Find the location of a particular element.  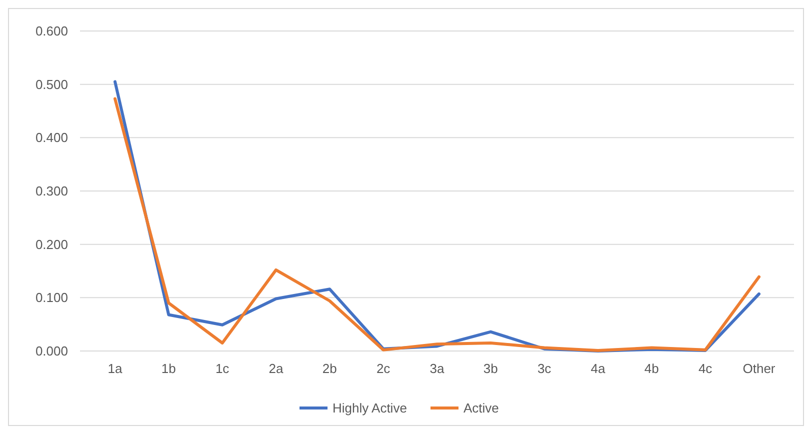

y-tick-label: 0.000 is located at coordinates (51, 351).